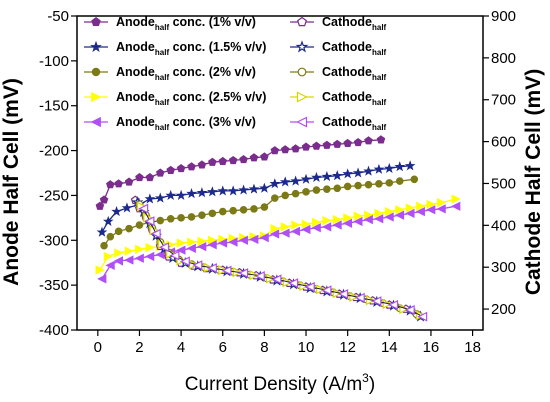 This screenshot has height=402, width=550. What do you see at coordinates (365, 378) in the screenshot?
I see `x-axis-title-sup: 3` at bounding box center [365, 378].